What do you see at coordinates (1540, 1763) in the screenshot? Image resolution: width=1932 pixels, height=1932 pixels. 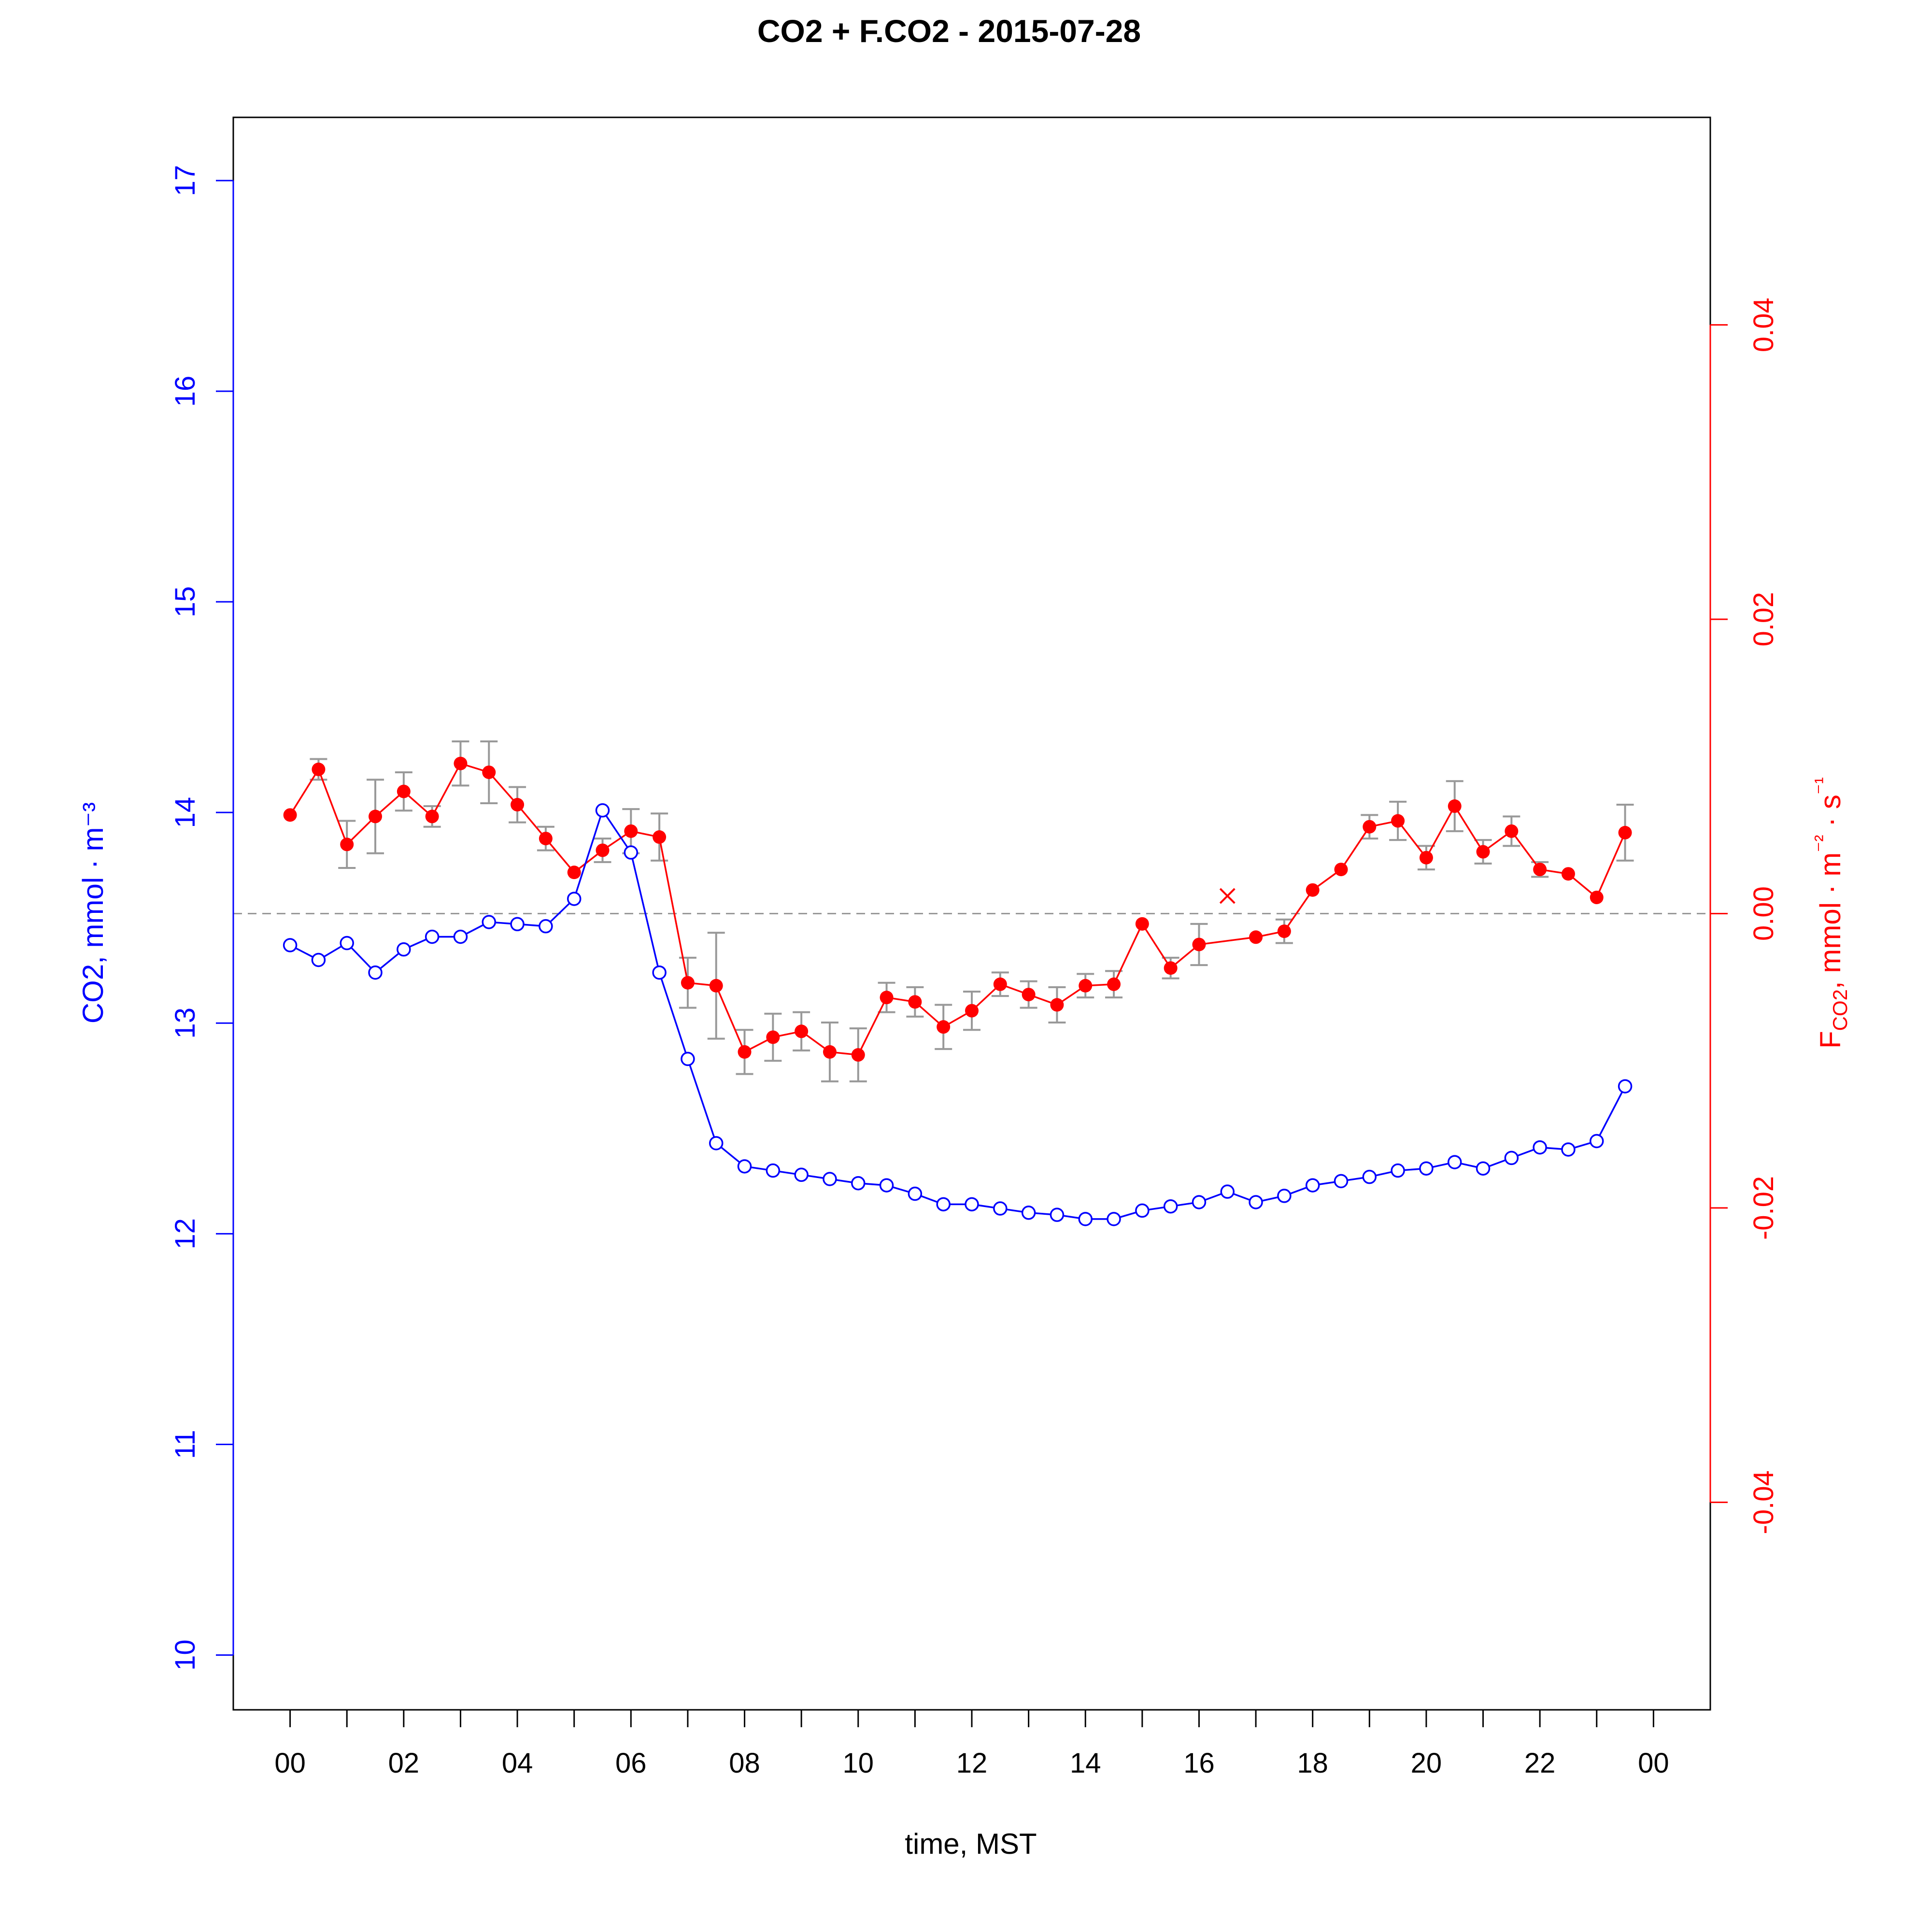 I see `x-tick-label: 22` at bounding box center [1540, 1763].